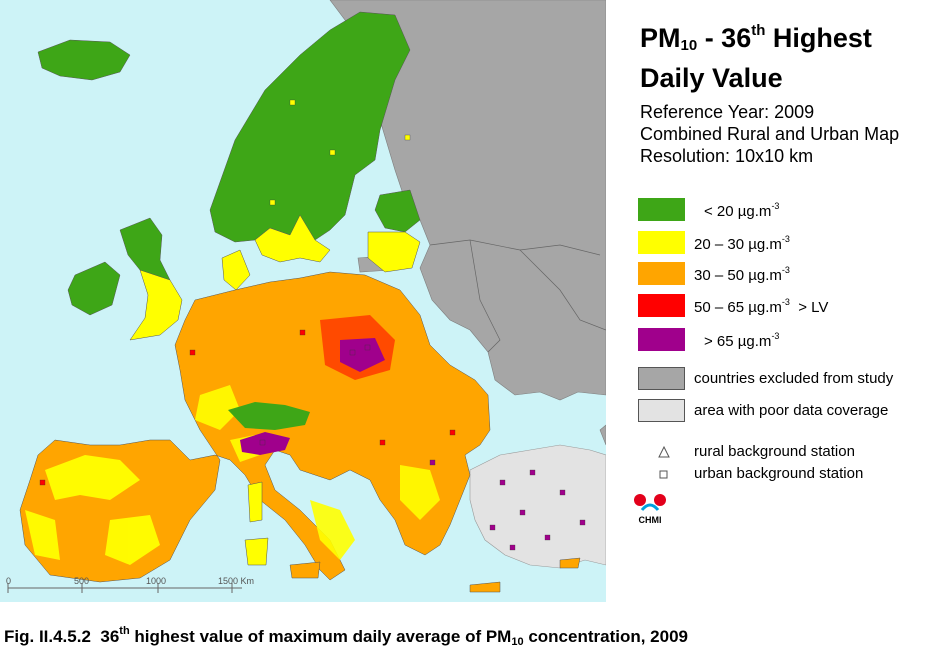  I want to click on legend-suffix: > LV, so click(809, 307).